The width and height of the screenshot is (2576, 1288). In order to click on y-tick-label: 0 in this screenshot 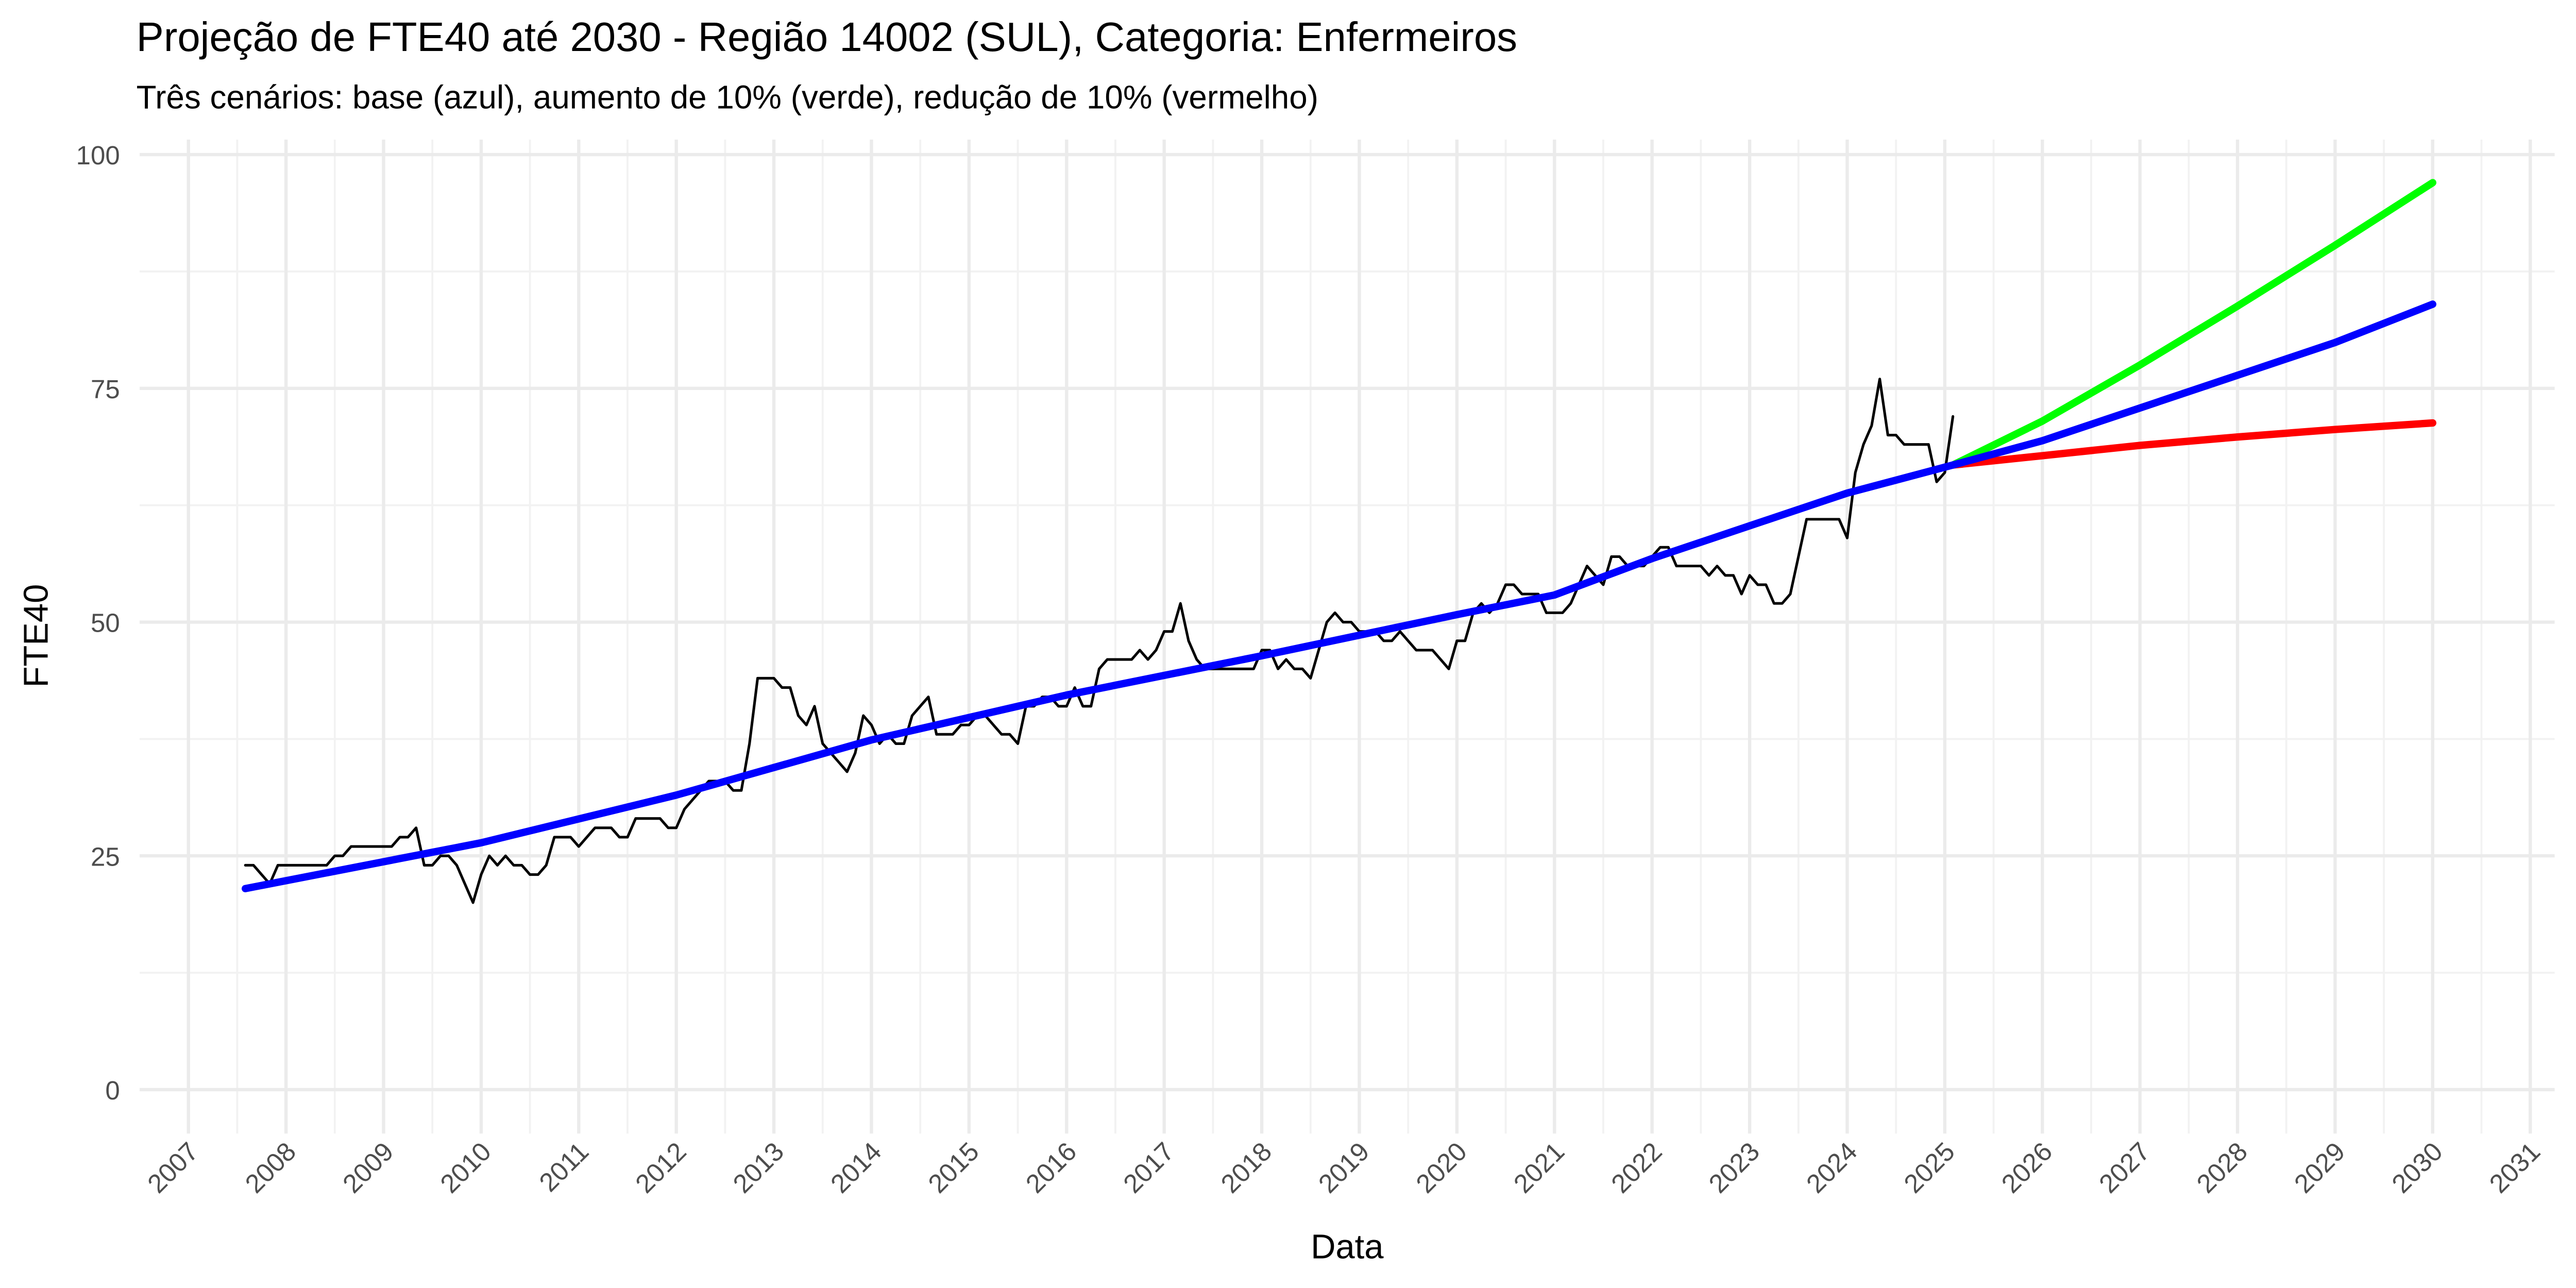, I will do `click(112, 1090)`.